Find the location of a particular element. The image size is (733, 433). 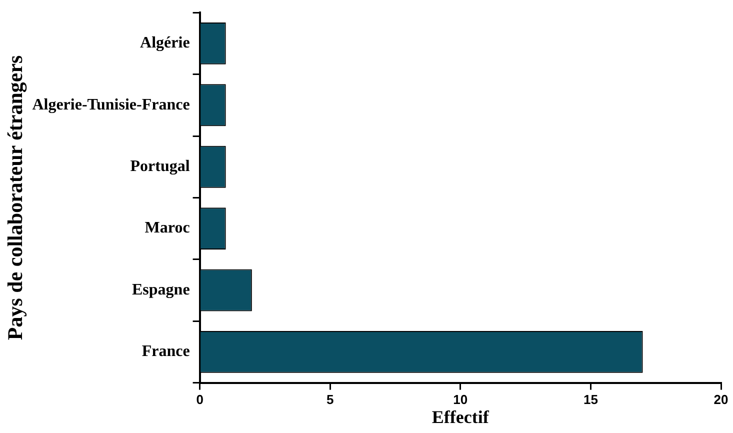

y-tick-label: Algérie is located at coordinates (165, 43).